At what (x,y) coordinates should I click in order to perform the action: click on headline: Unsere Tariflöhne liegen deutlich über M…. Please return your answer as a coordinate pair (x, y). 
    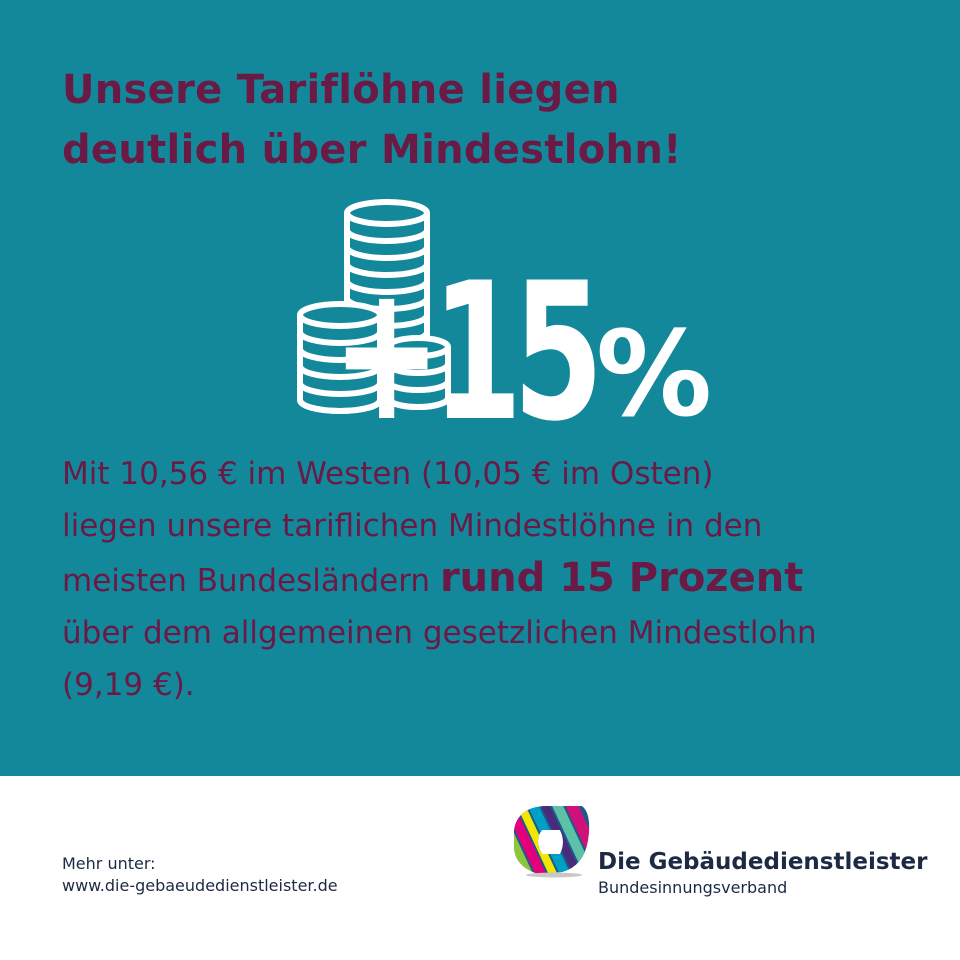
    Looking at the image, I should click on (372, 120).